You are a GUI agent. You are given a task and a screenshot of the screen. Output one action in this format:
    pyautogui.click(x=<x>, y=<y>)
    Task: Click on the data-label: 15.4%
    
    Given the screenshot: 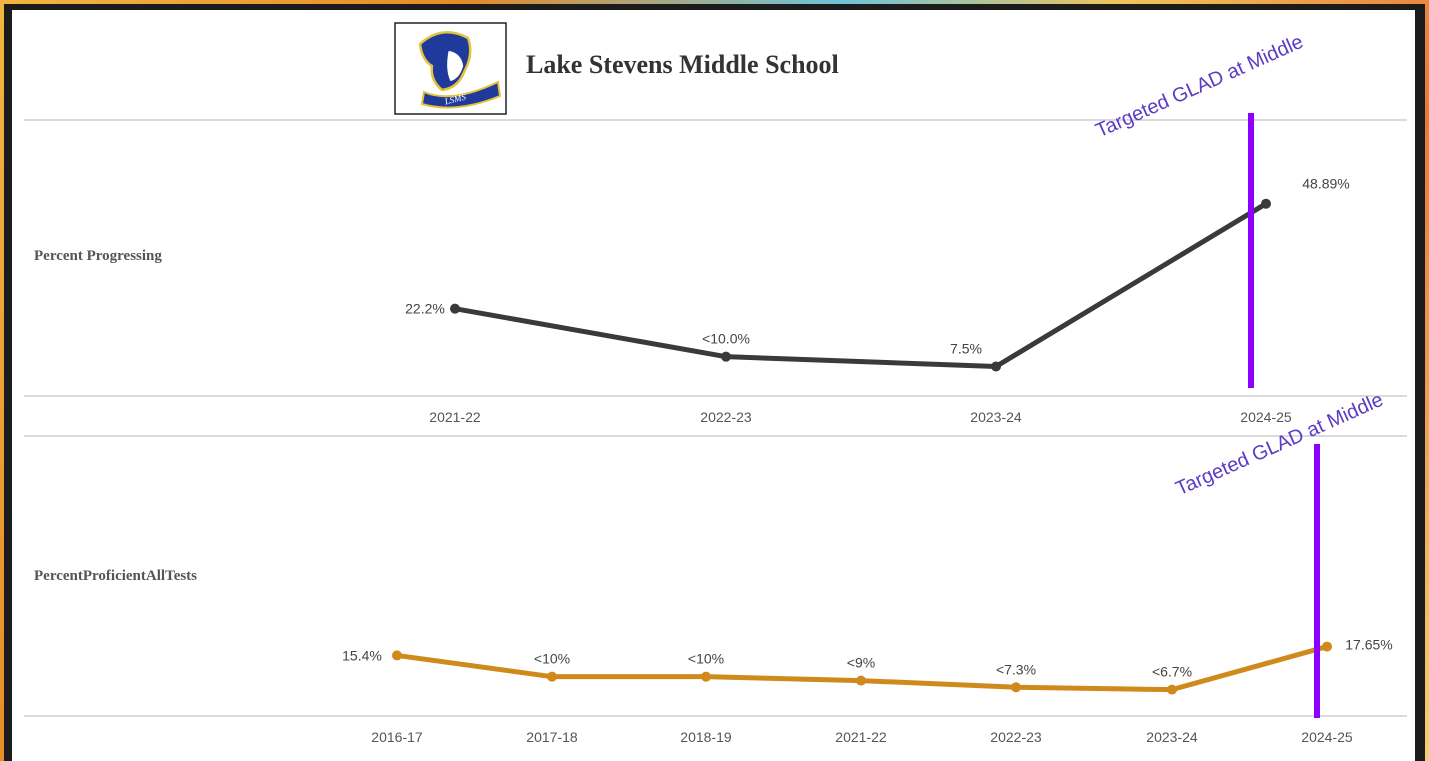 What is the action you would take?
    pyautogui.click(x=362, y=655)
    